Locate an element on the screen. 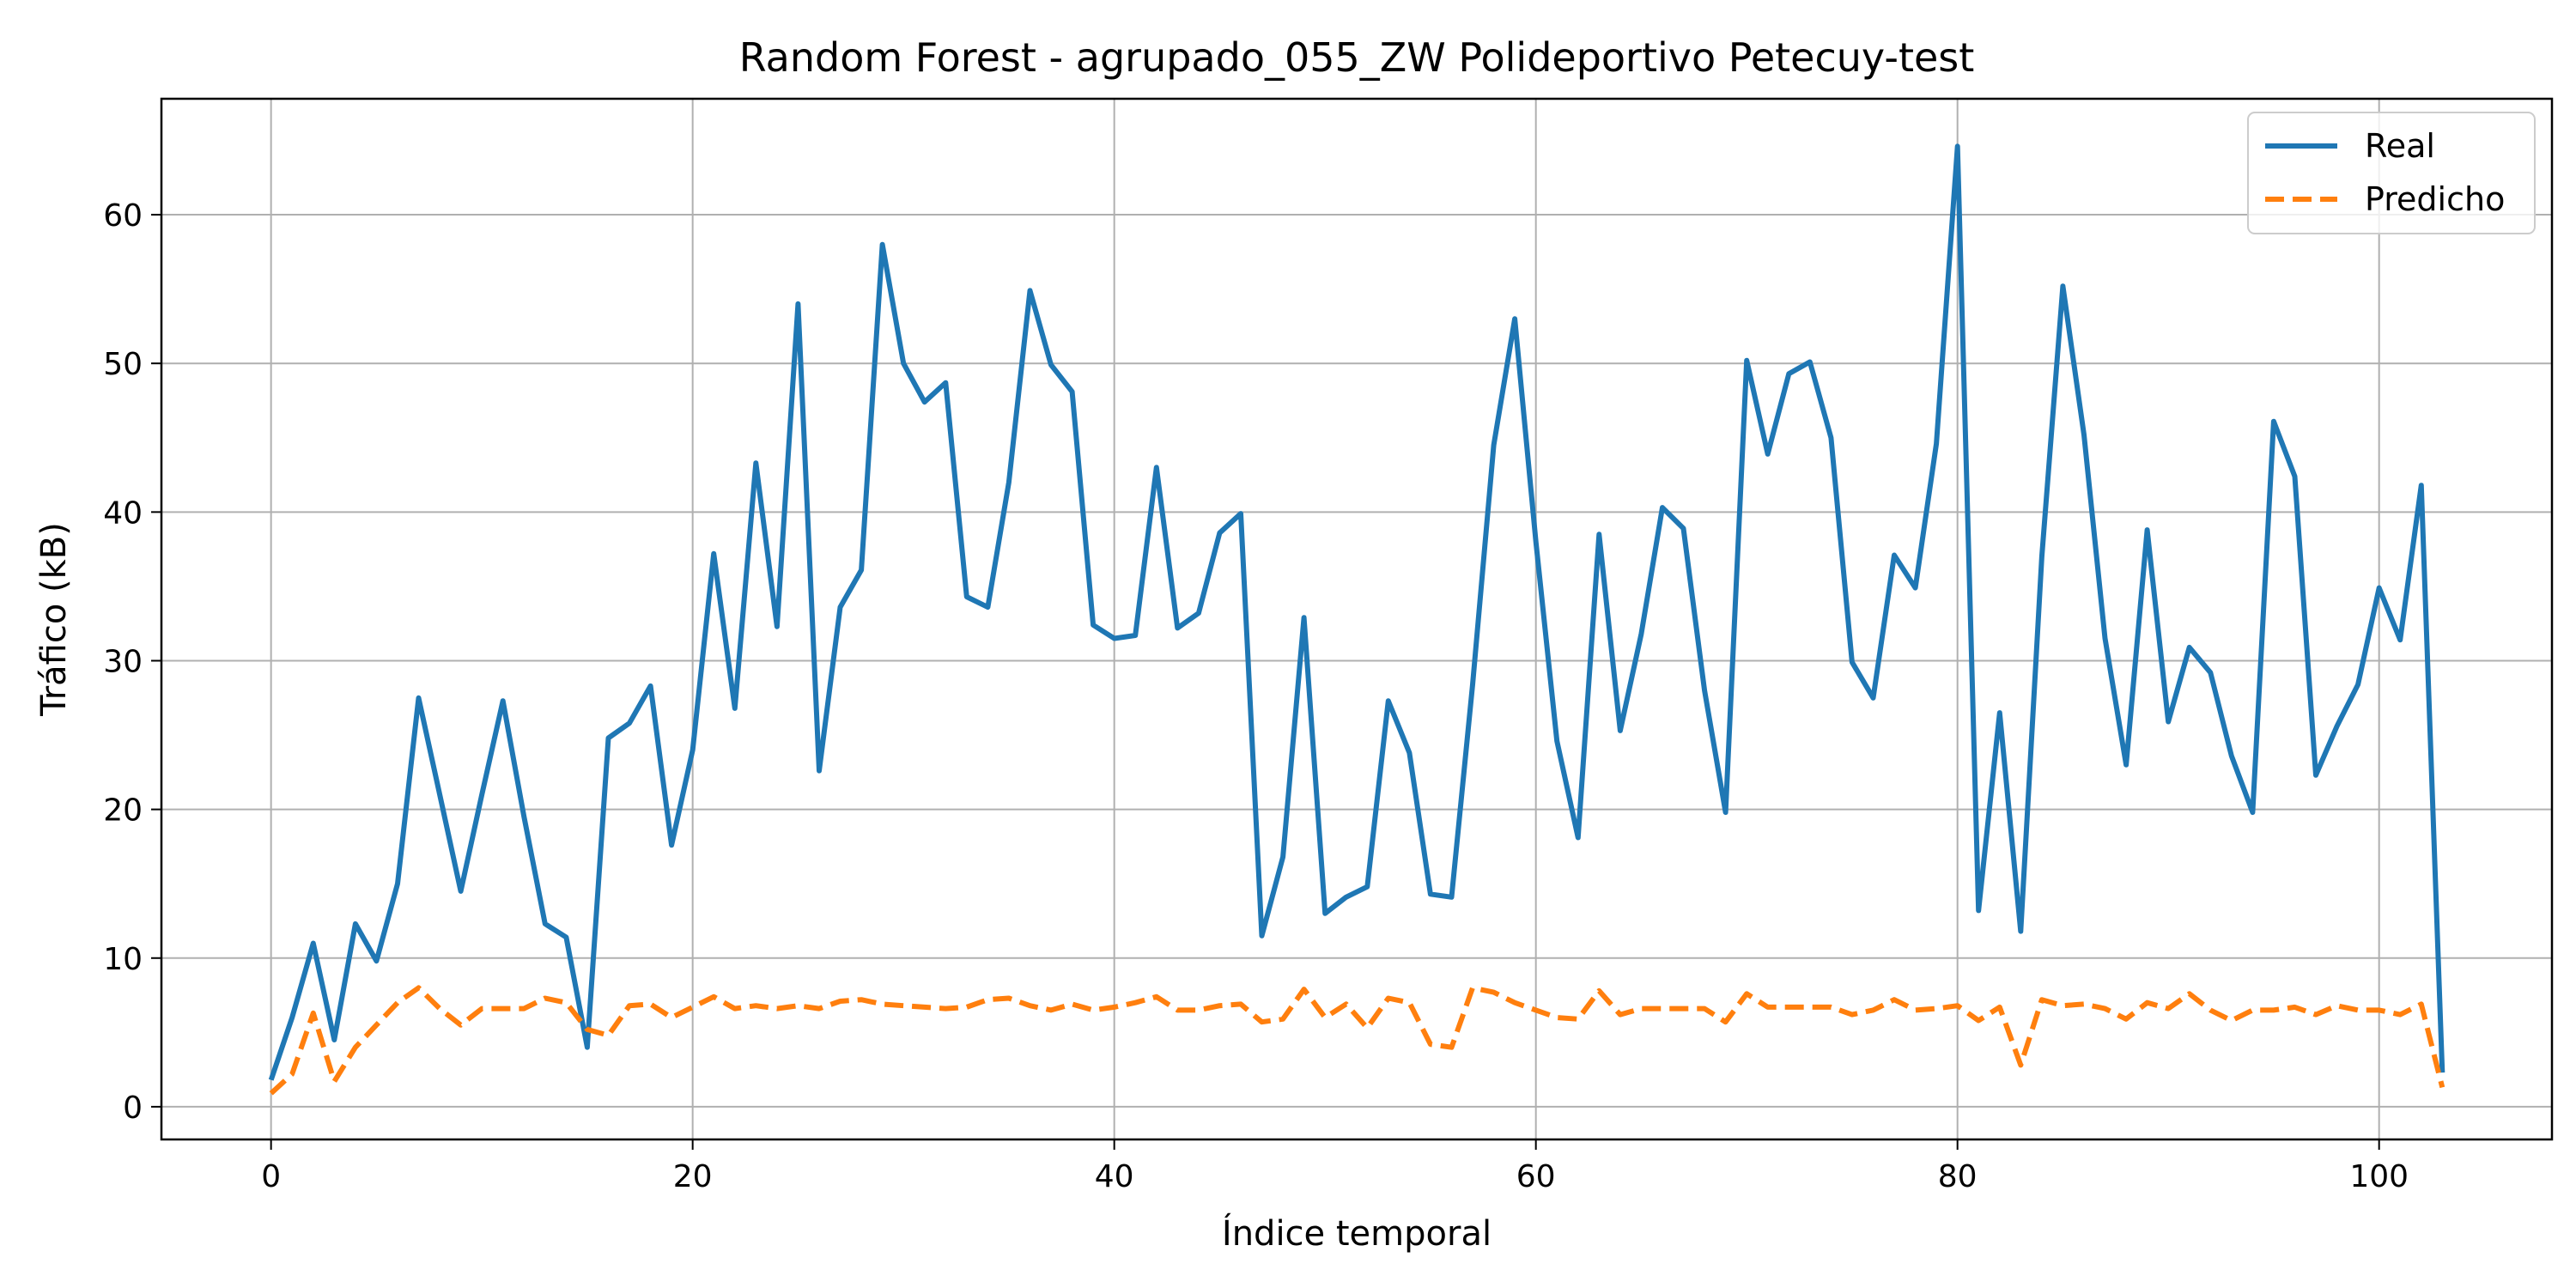  y-tick-label: 40 is located at coordinates (123, 513).